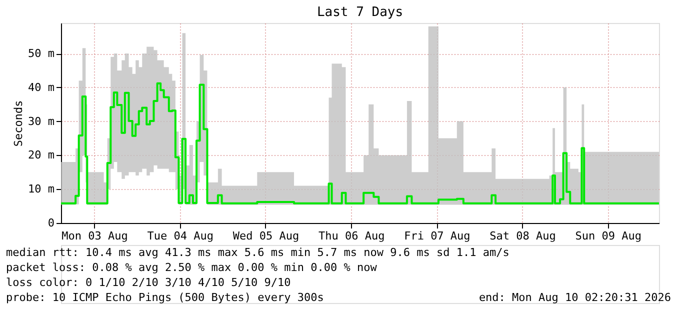  What do you see at coordinates (192, 267) in the screenshot?
I see `text: packet loss: 0.08 % avg 2.50 % max 0.00 % min 0.00 % now` at bounding box center [192, 267].